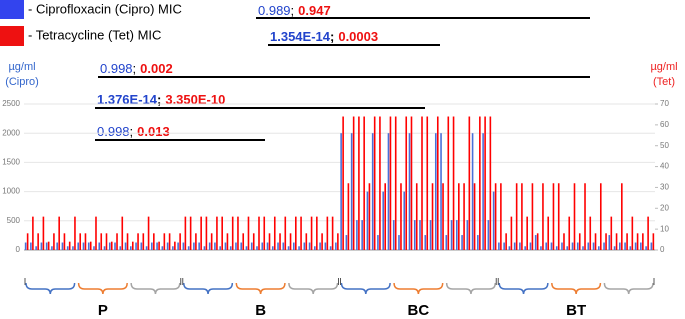 The width and height of the screenshot is (685, 319). I want to click on cipro-p-value: 0.998, so click(116, 68).